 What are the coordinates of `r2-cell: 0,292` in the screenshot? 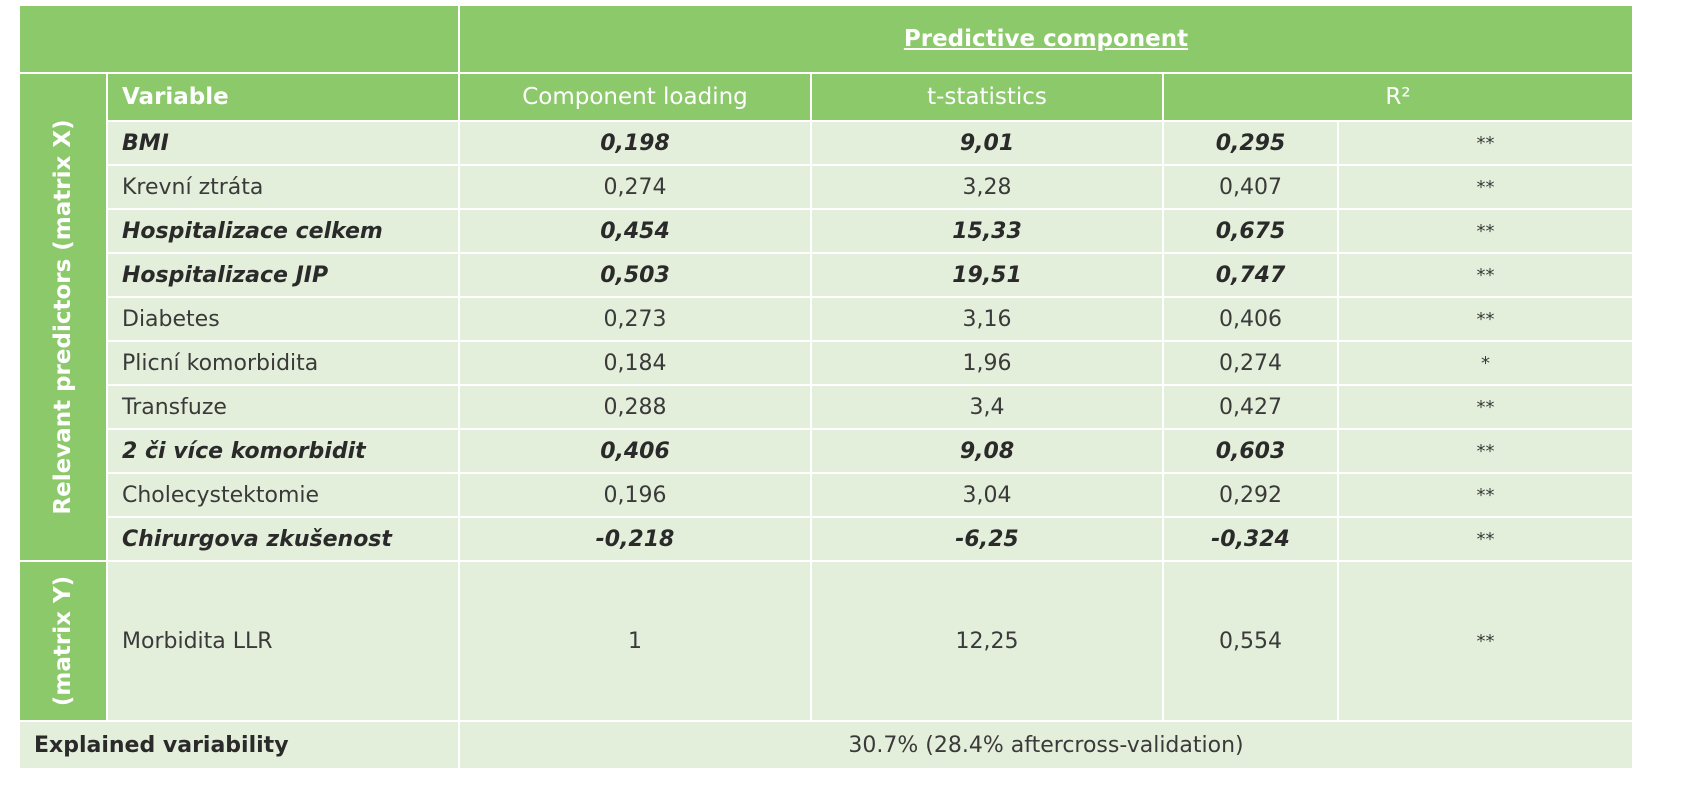 It's located at (1250, 495).